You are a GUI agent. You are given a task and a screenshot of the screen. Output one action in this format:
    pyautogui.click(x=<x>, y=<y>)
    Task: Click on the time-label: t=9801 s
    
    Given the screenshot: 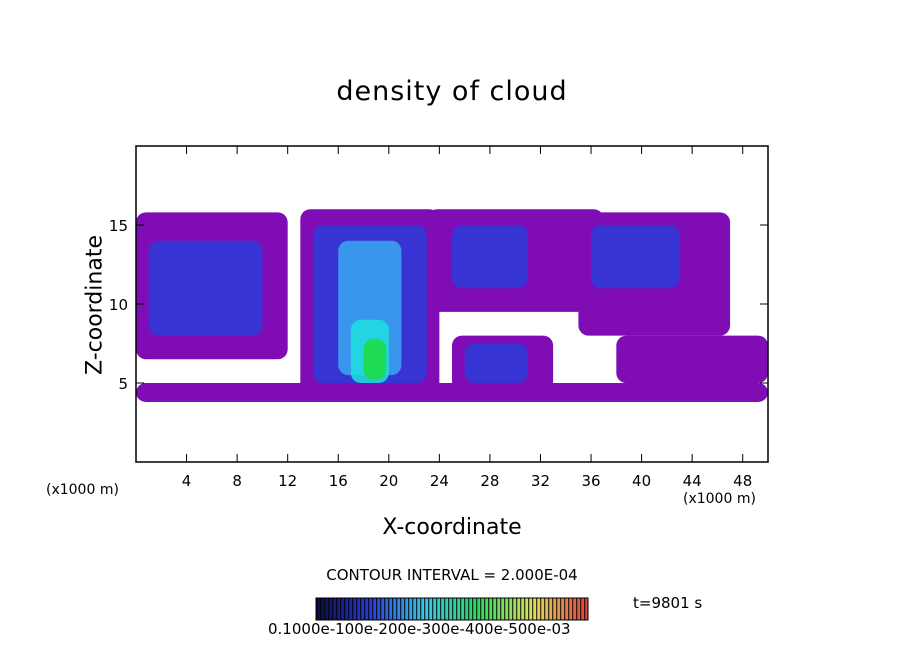 What is the action you would take?
    pyautogui.click(x=668, y=603)
    